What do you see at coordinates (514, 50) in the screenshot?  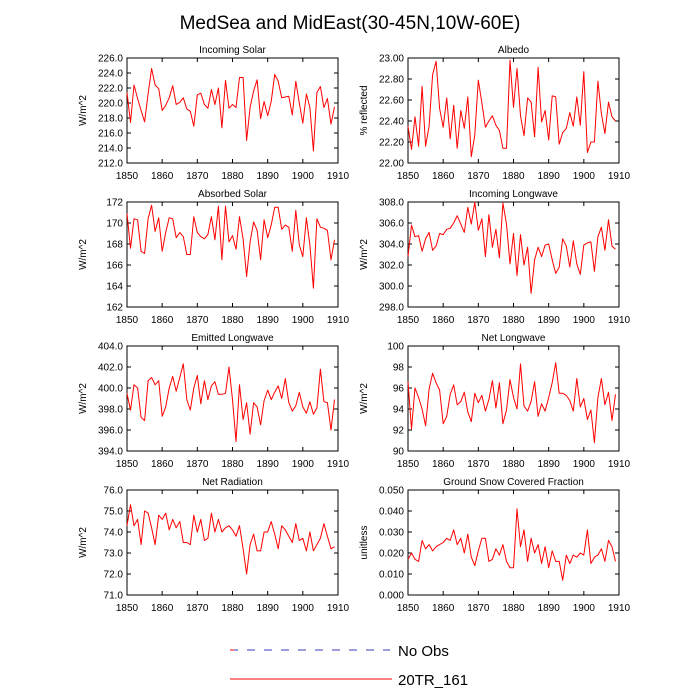 I see `panel-title: Albedo` at bounding box center [514, 50].